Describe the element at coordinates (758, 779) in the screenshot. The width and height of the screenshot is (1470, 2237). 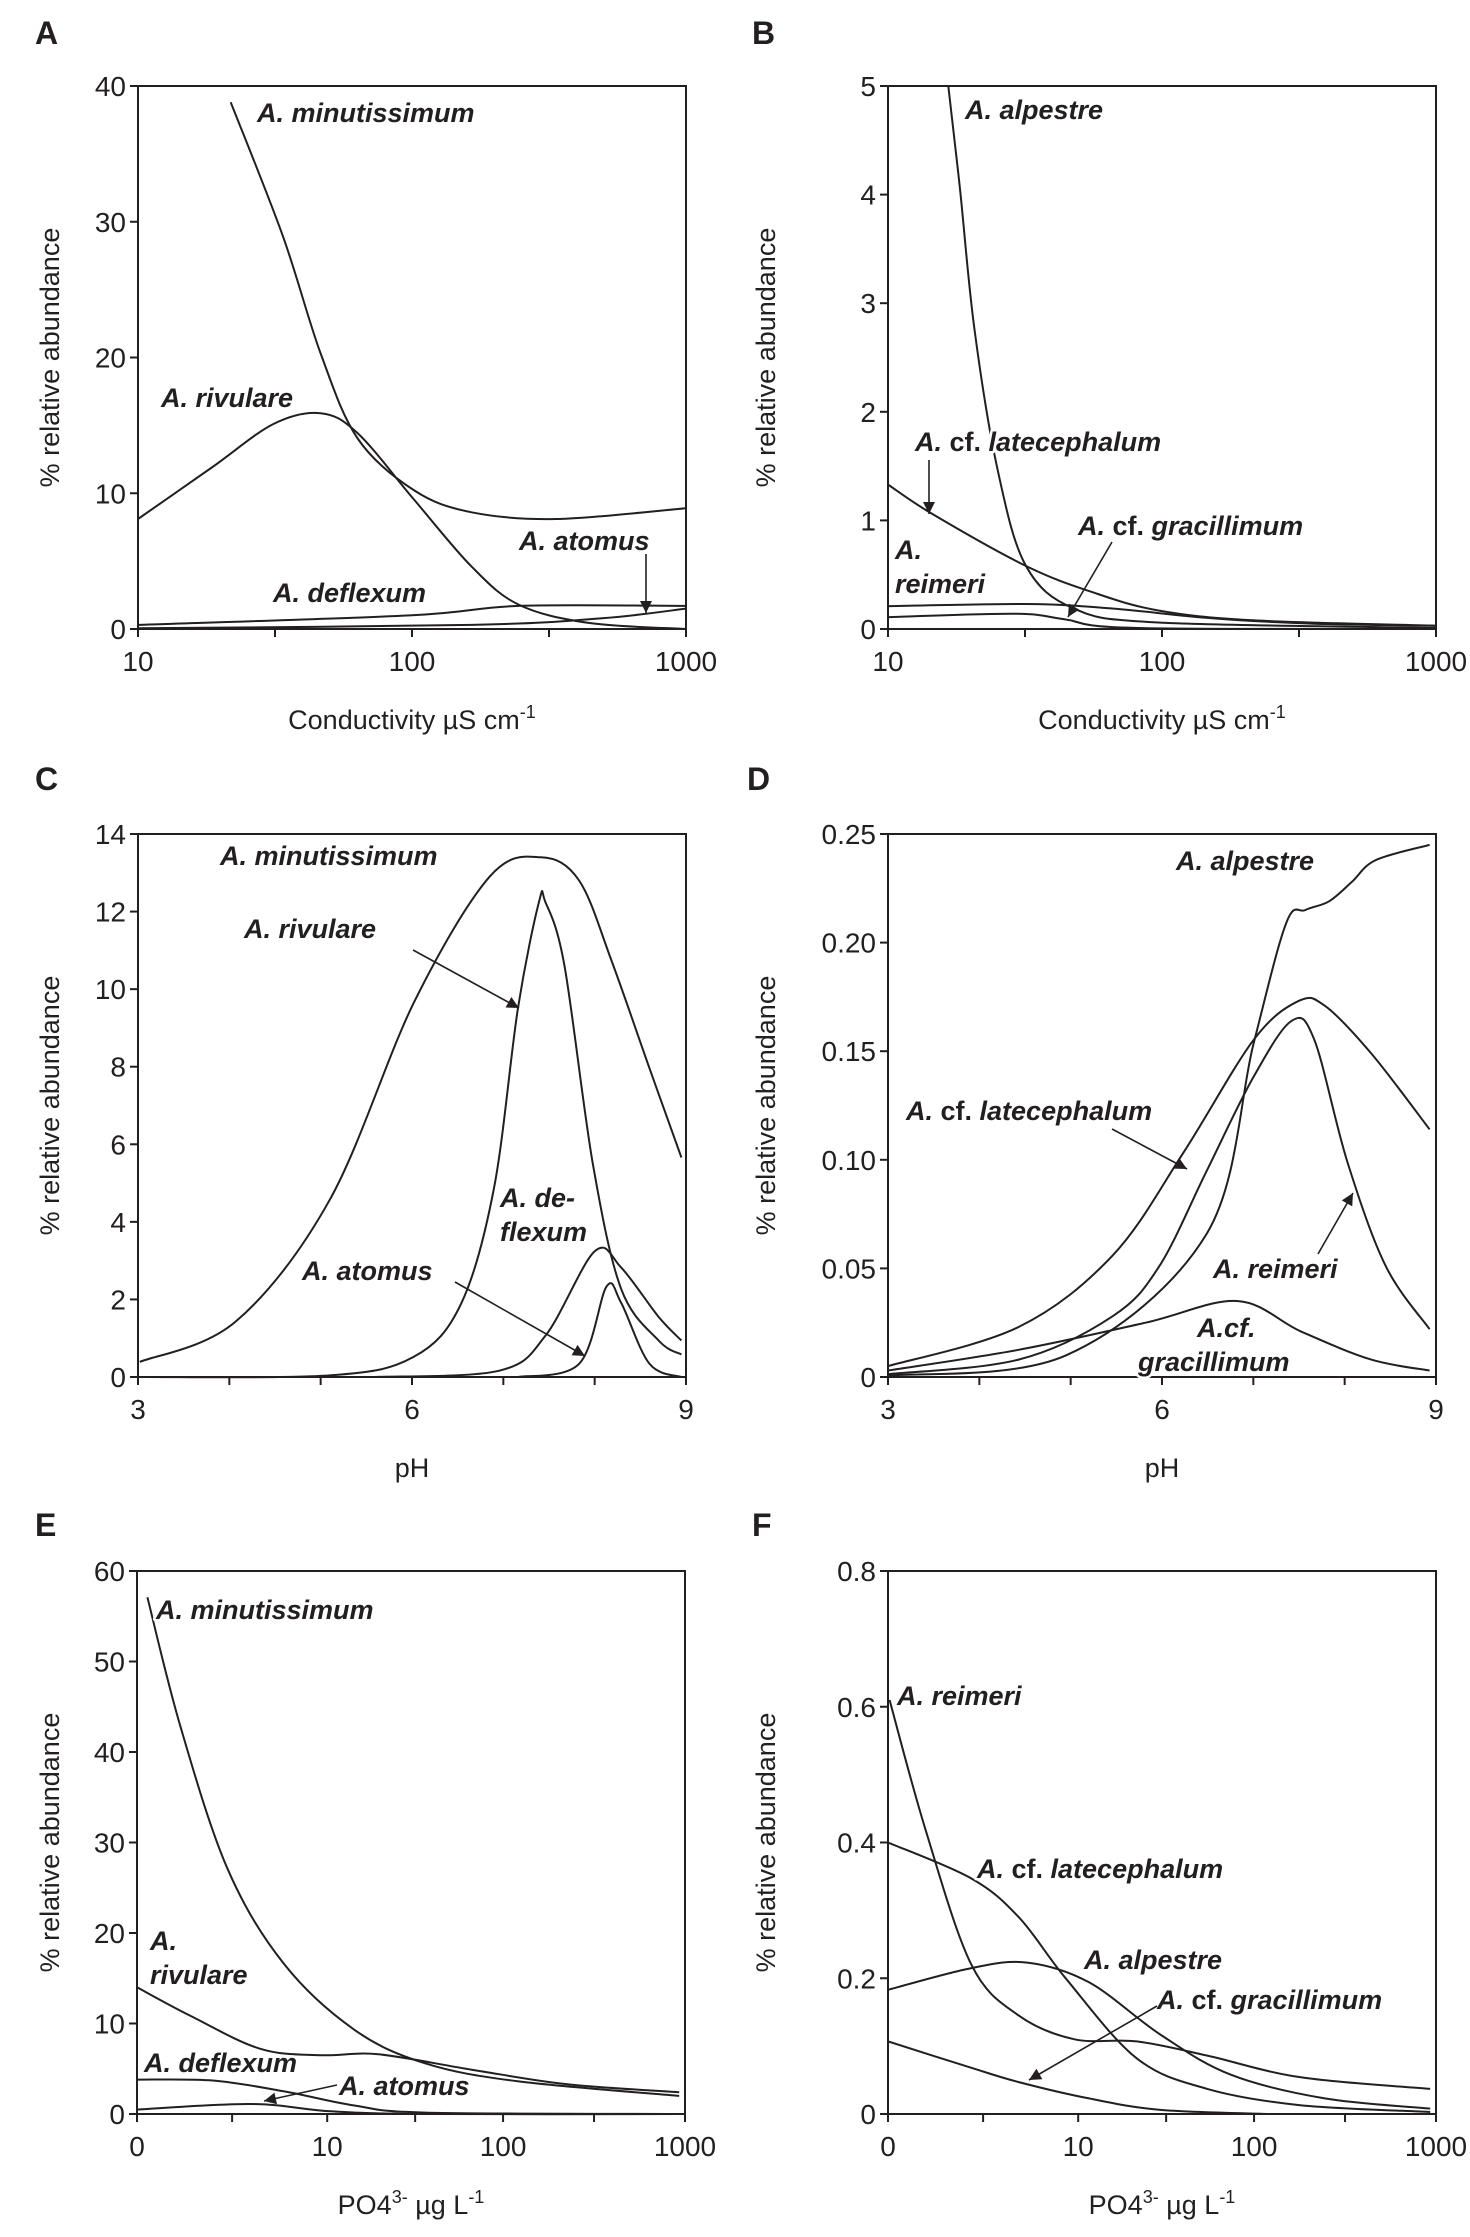
I see `panel-letter: D` at that location.